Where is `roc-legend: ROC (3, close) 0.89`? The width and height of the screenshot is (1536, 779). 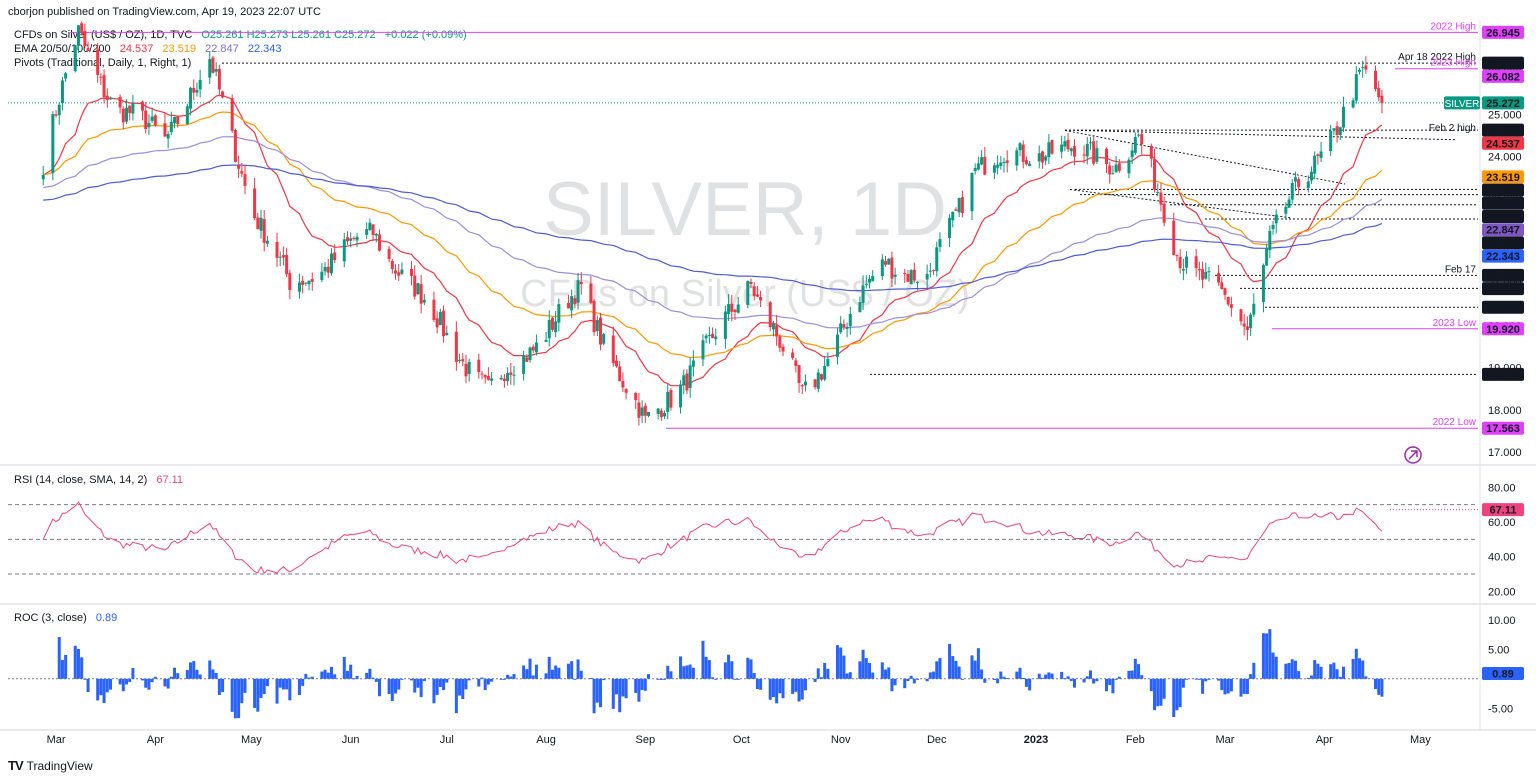
roc-legend: ROC (3, close) 0.89 is located at coordinates (65, 618).